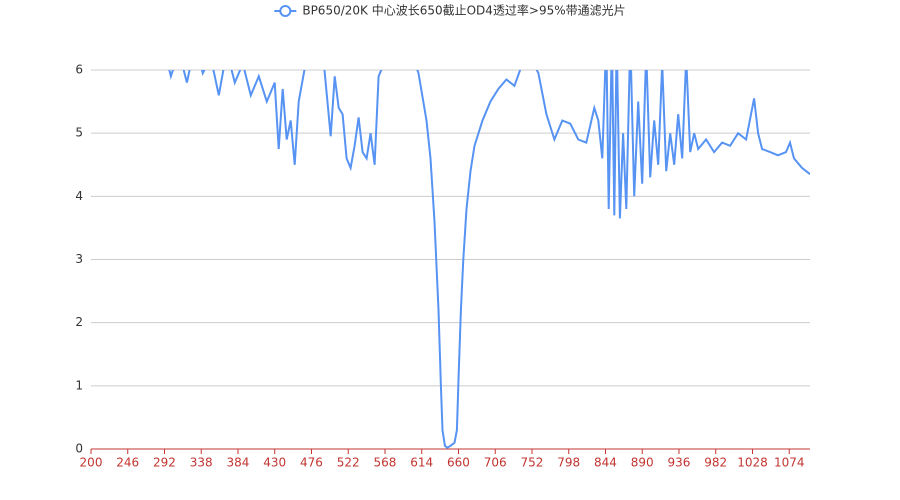 This screenshot has width=900, height=500. Describe the element at coordinates (127, 463) in the screenshot. I see `x-tick-label: 246` at that location.